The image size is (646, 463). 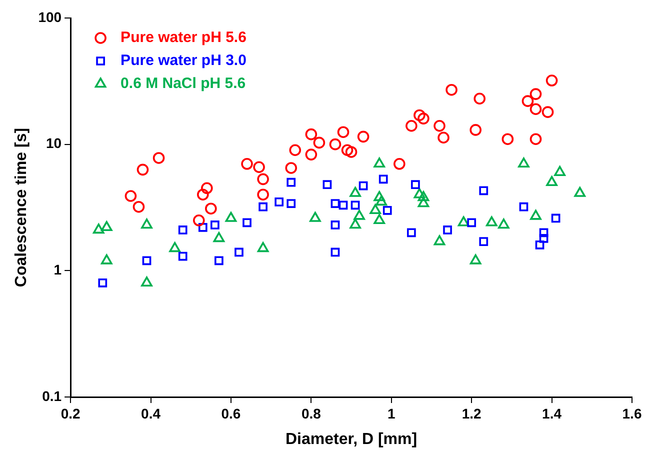 I want to click on y-tick-label: 100, so click(x=50, y=16).